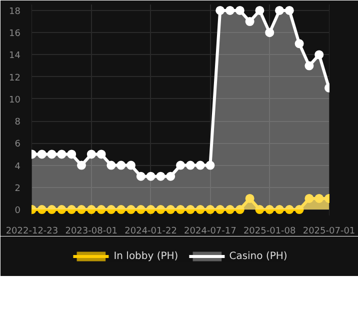 This screenshot has width=358, height=334. Describe the element at coordinates (269, 231) in the screenshot. I see `x-tick-label: 2025-01-08` at that location.